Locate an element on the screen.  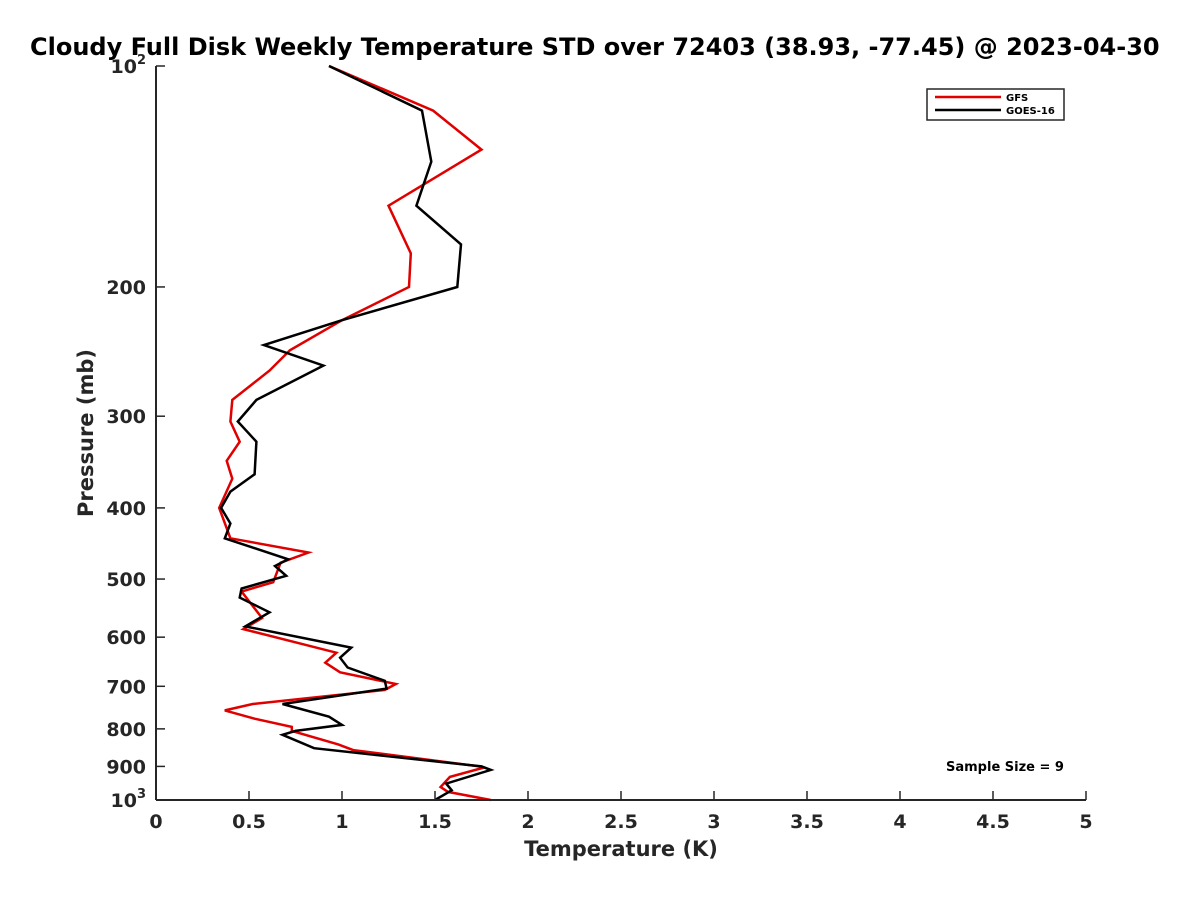
x-tick-label: 0 is located at coordinates (155, 822).